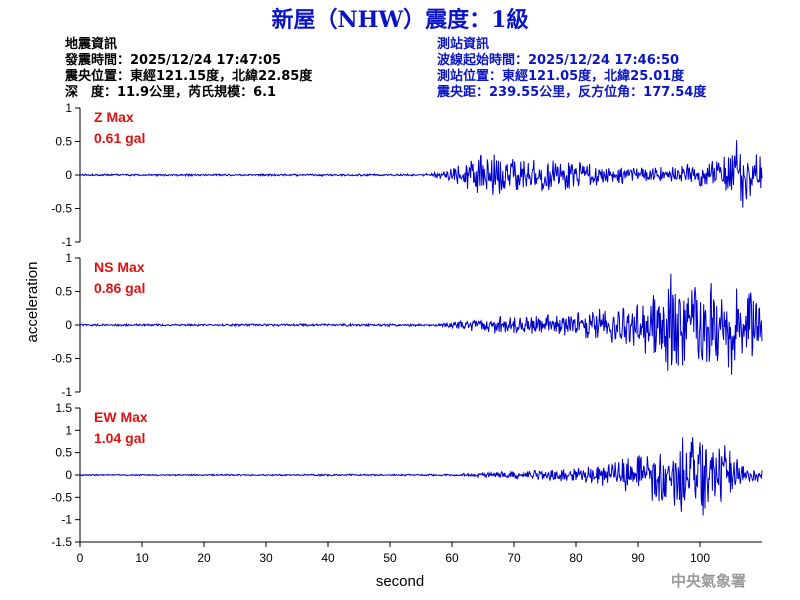 The height and width of the screenshot is (600, 800). Describe the element at coordinates (463, 44) in the screenshot. I see `station-info-heading: 測站資訊` at that location.